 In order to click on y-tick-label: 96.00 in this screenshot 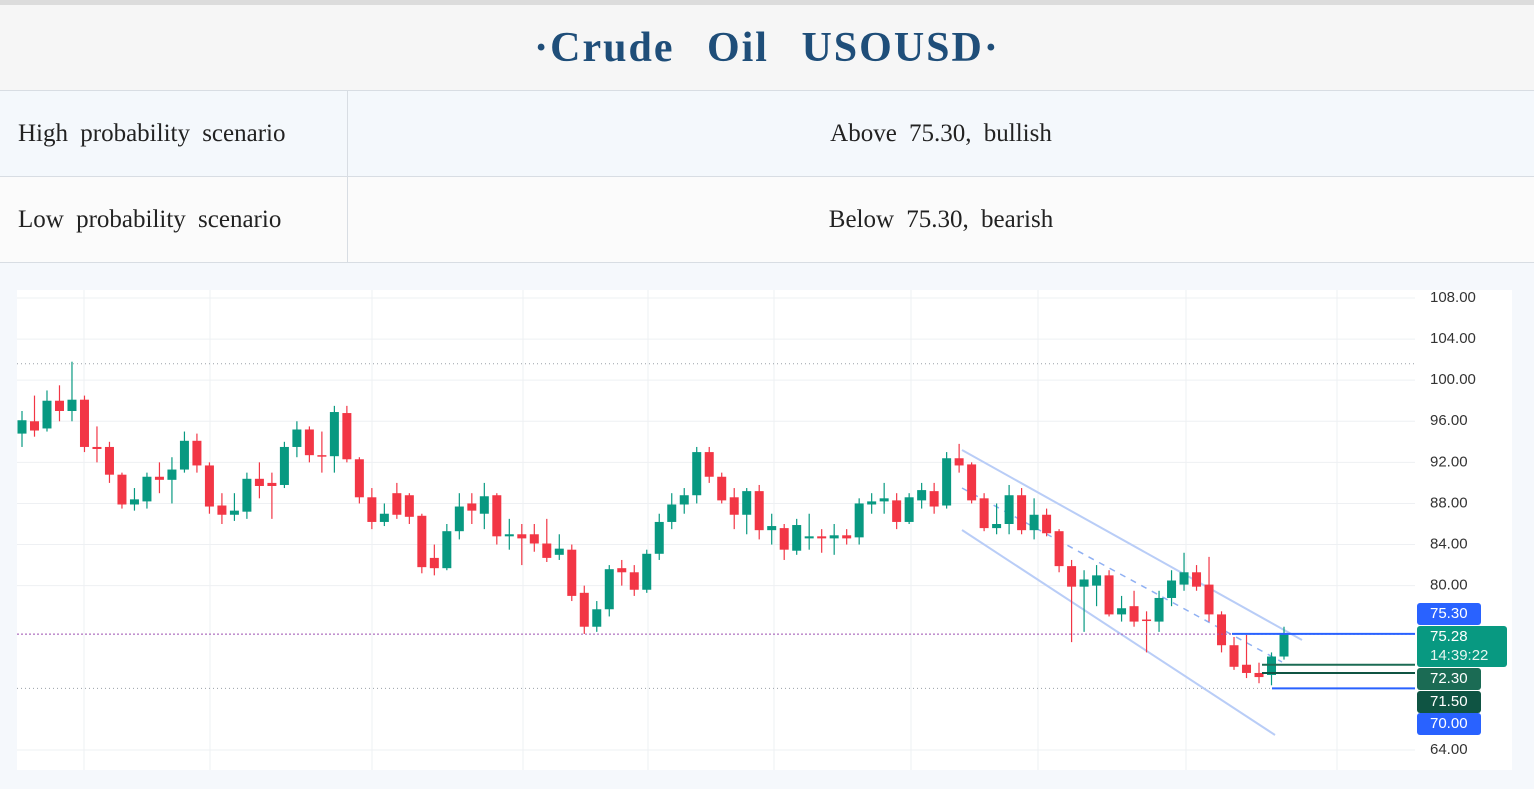, I will do `click(1449, 420)`.